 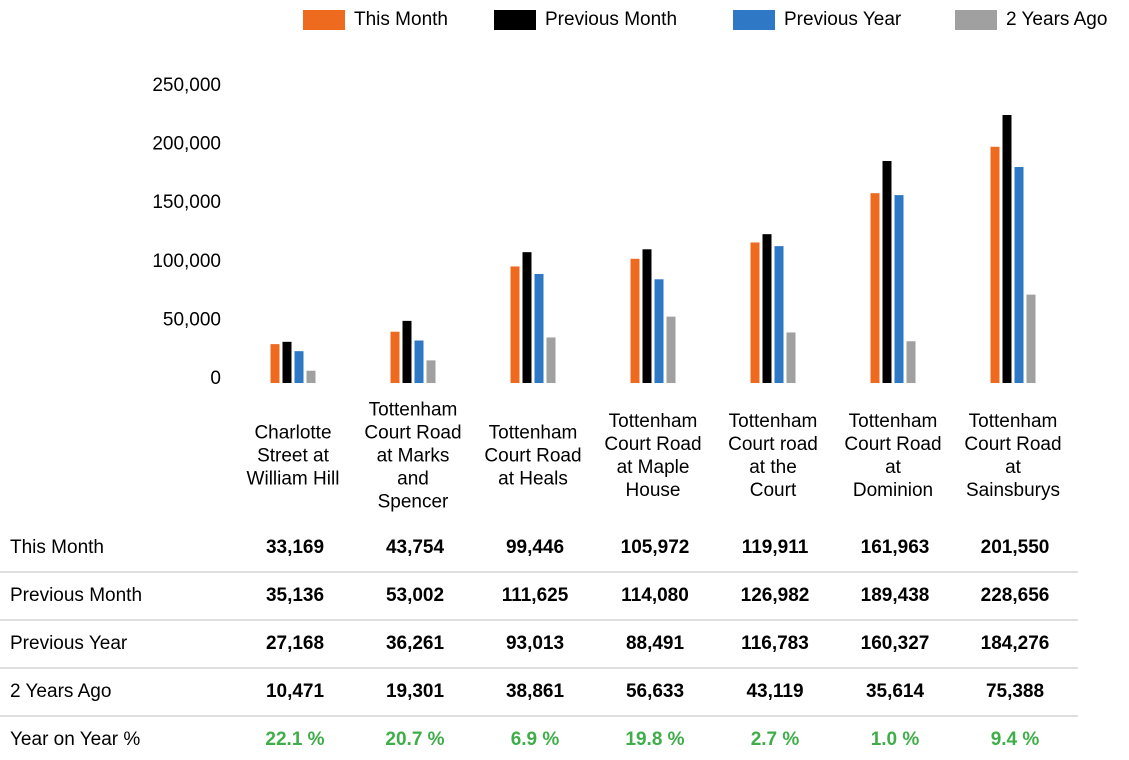 I want to click on table-cell: 114,080, so click(x=655, y=595).